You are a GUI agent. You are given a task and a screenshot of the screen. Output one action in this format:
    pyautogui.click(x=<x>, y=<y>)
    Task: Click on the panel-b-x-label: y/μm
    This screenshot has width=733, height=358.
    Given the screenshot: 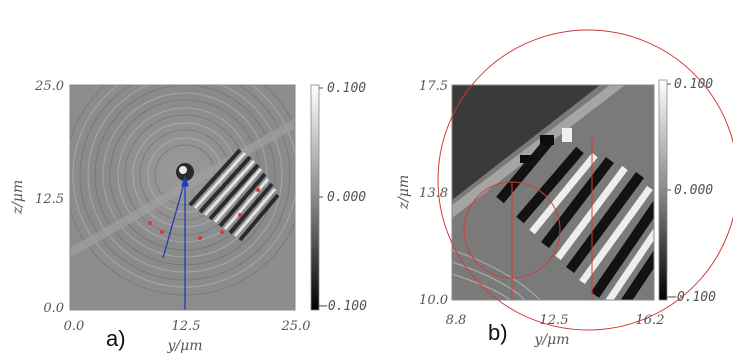 What is the action you would take?
    pyautogui.click(x=552, y=340)
    